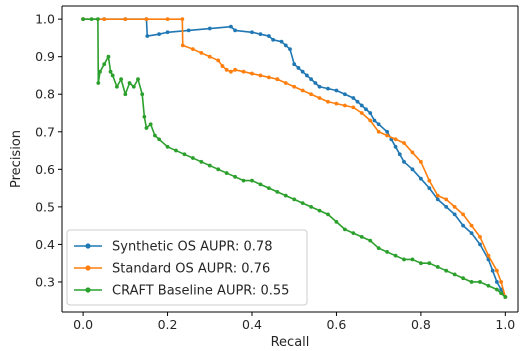 This screenshot has height=351, width=522. What do you see at coordinates (294, 322) in the screenshot?
I see `x-ticks: 0.0 0.2 0.4 0.6 0.8 1.0` at bounding box center [294, 322].